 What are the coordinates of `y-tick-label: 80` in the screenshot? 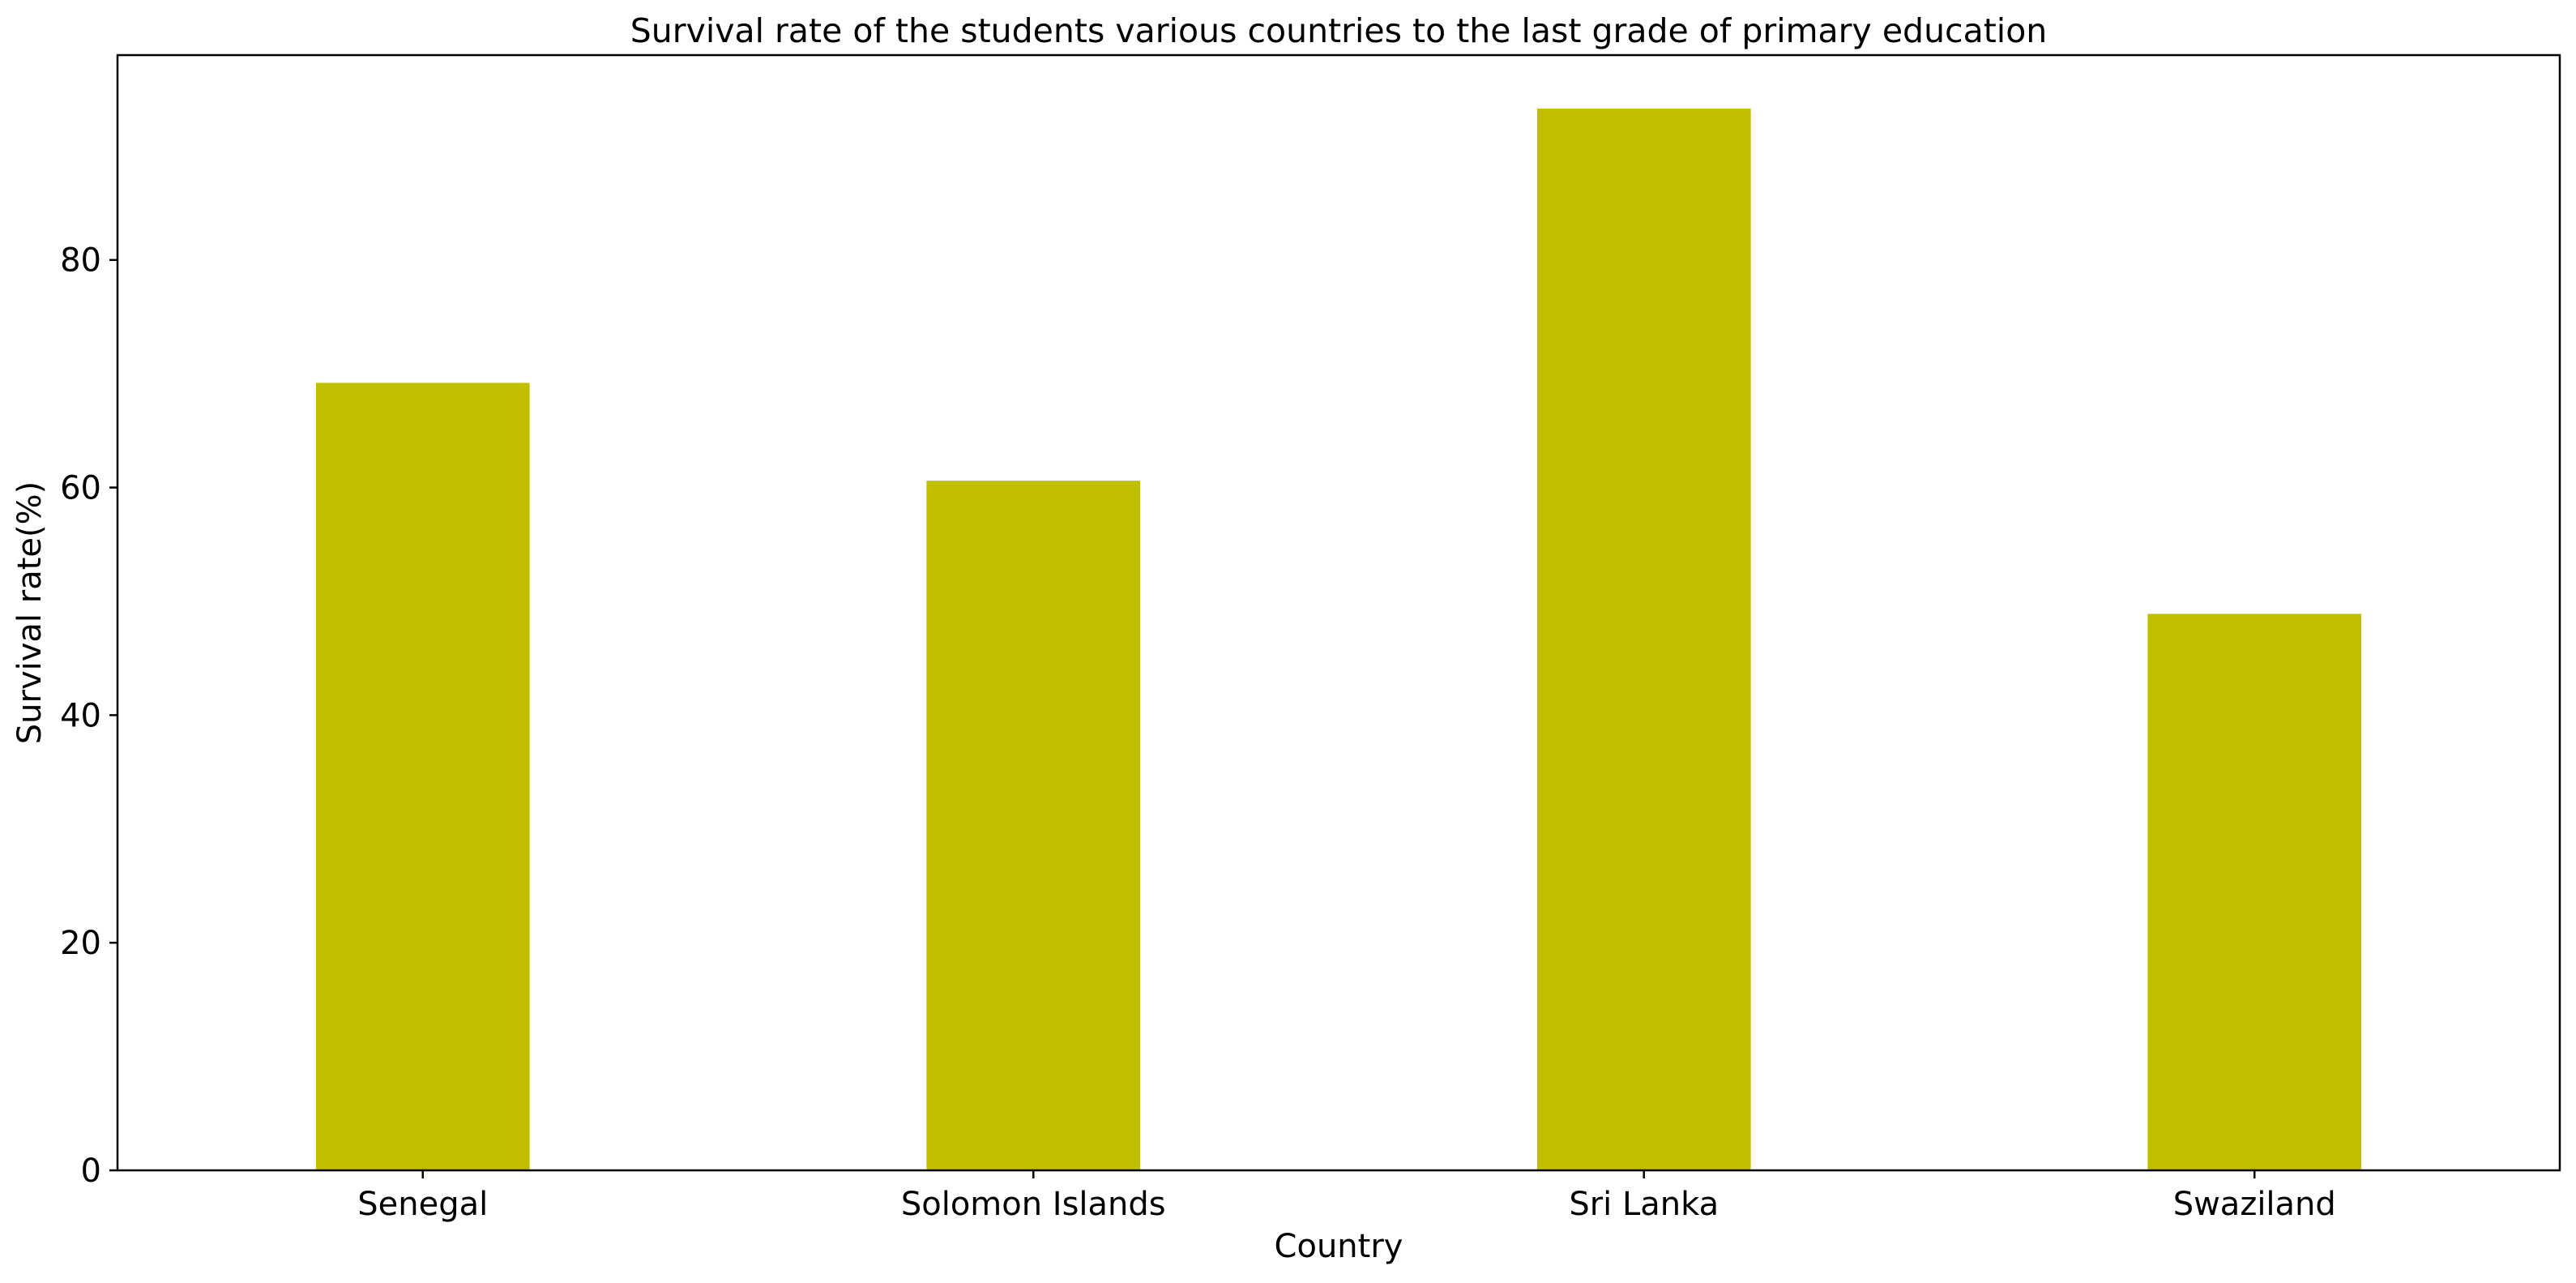 It's located at (80, 261).